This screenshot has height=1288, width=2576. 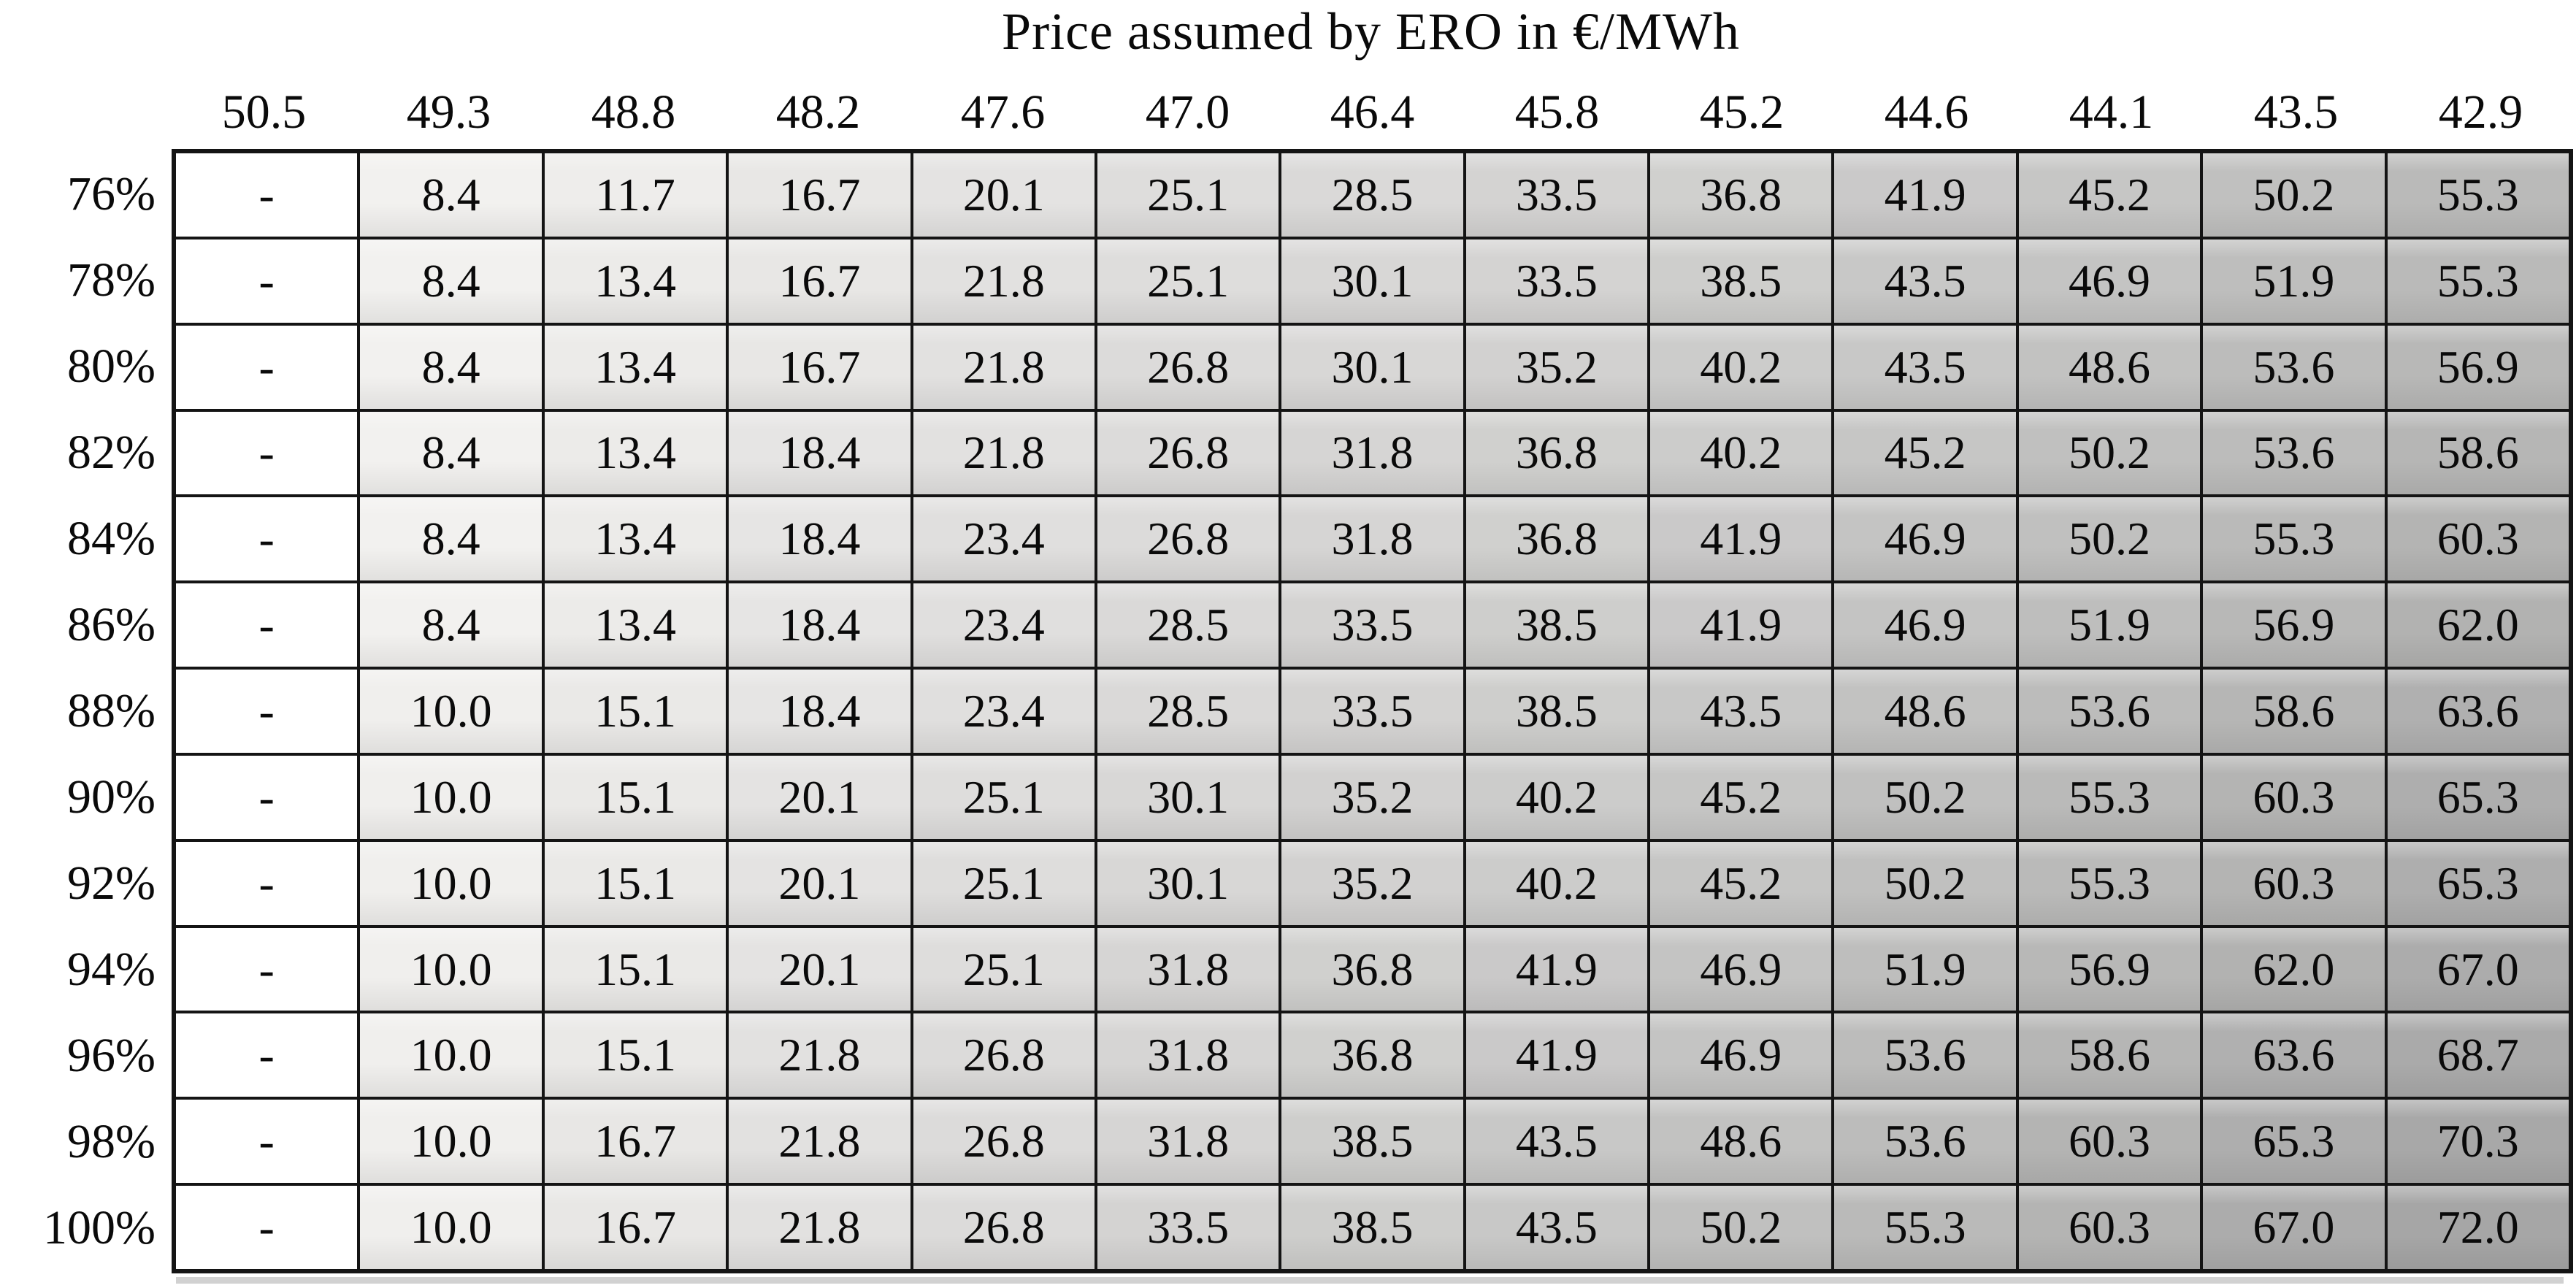 I want to click on heatmap-cell: 40.2, so click(x=1556, y=883).